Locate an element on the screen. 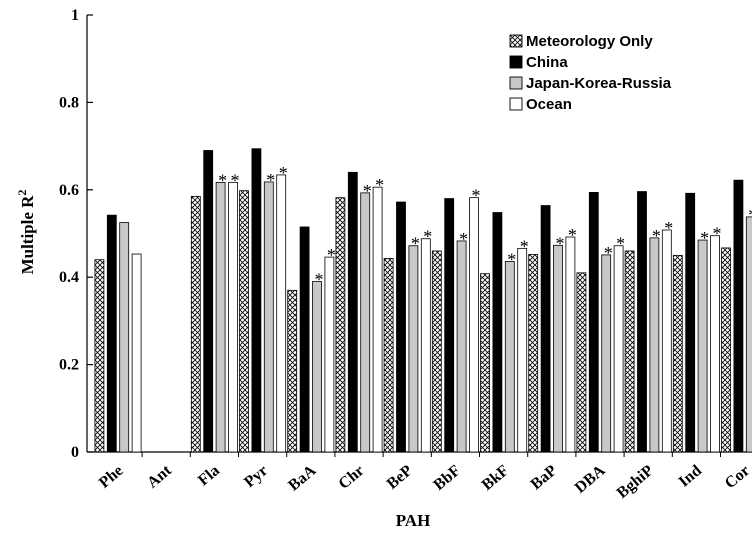  legend-label: Japan-Korea-Russia is located at coordinates (599, 83).